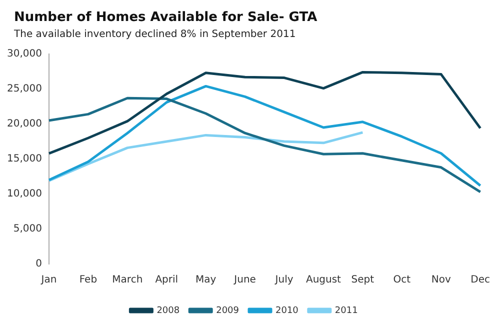  What do you see at coordinates (441, 280) in the screenshot?
I see `x-tick-label: Nov` at bounding box center [441, 280].